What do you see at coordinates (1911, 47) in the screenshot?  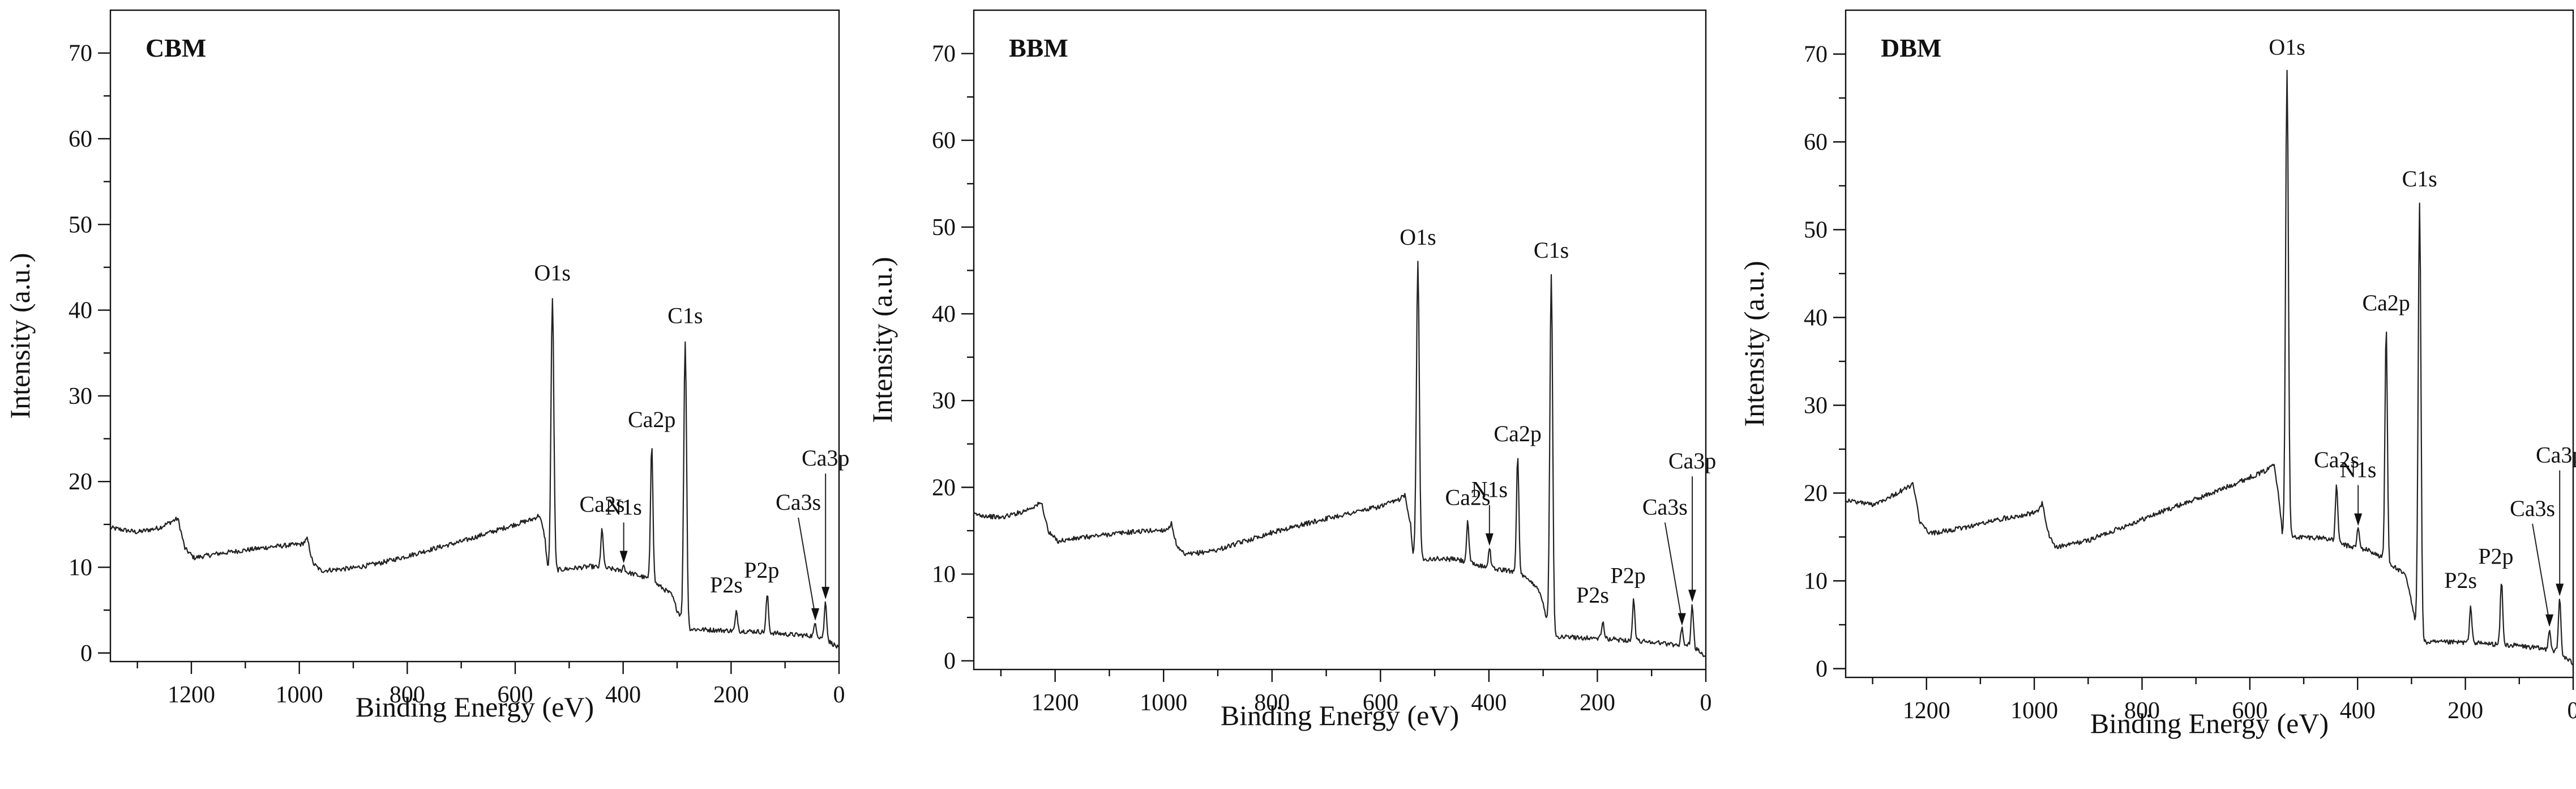 I see `panel-title: DBM` at bounding box center [1911, 47].